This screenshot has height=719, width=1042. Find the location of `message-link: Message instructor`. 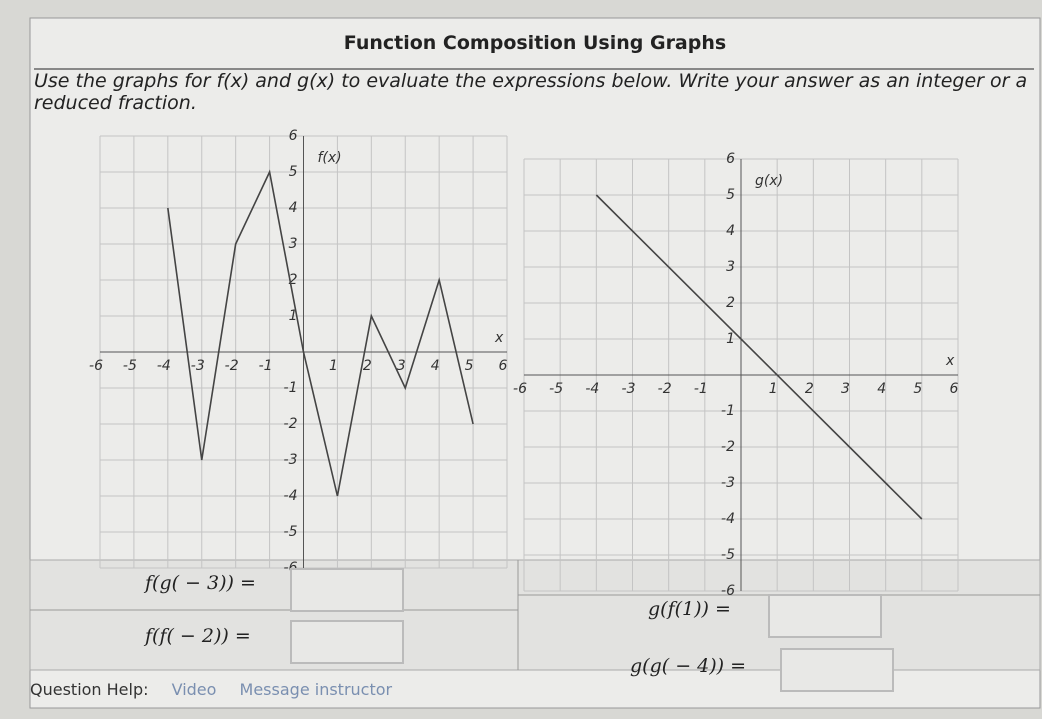

message-link: Message instructor is located at coordinates (316, 689).